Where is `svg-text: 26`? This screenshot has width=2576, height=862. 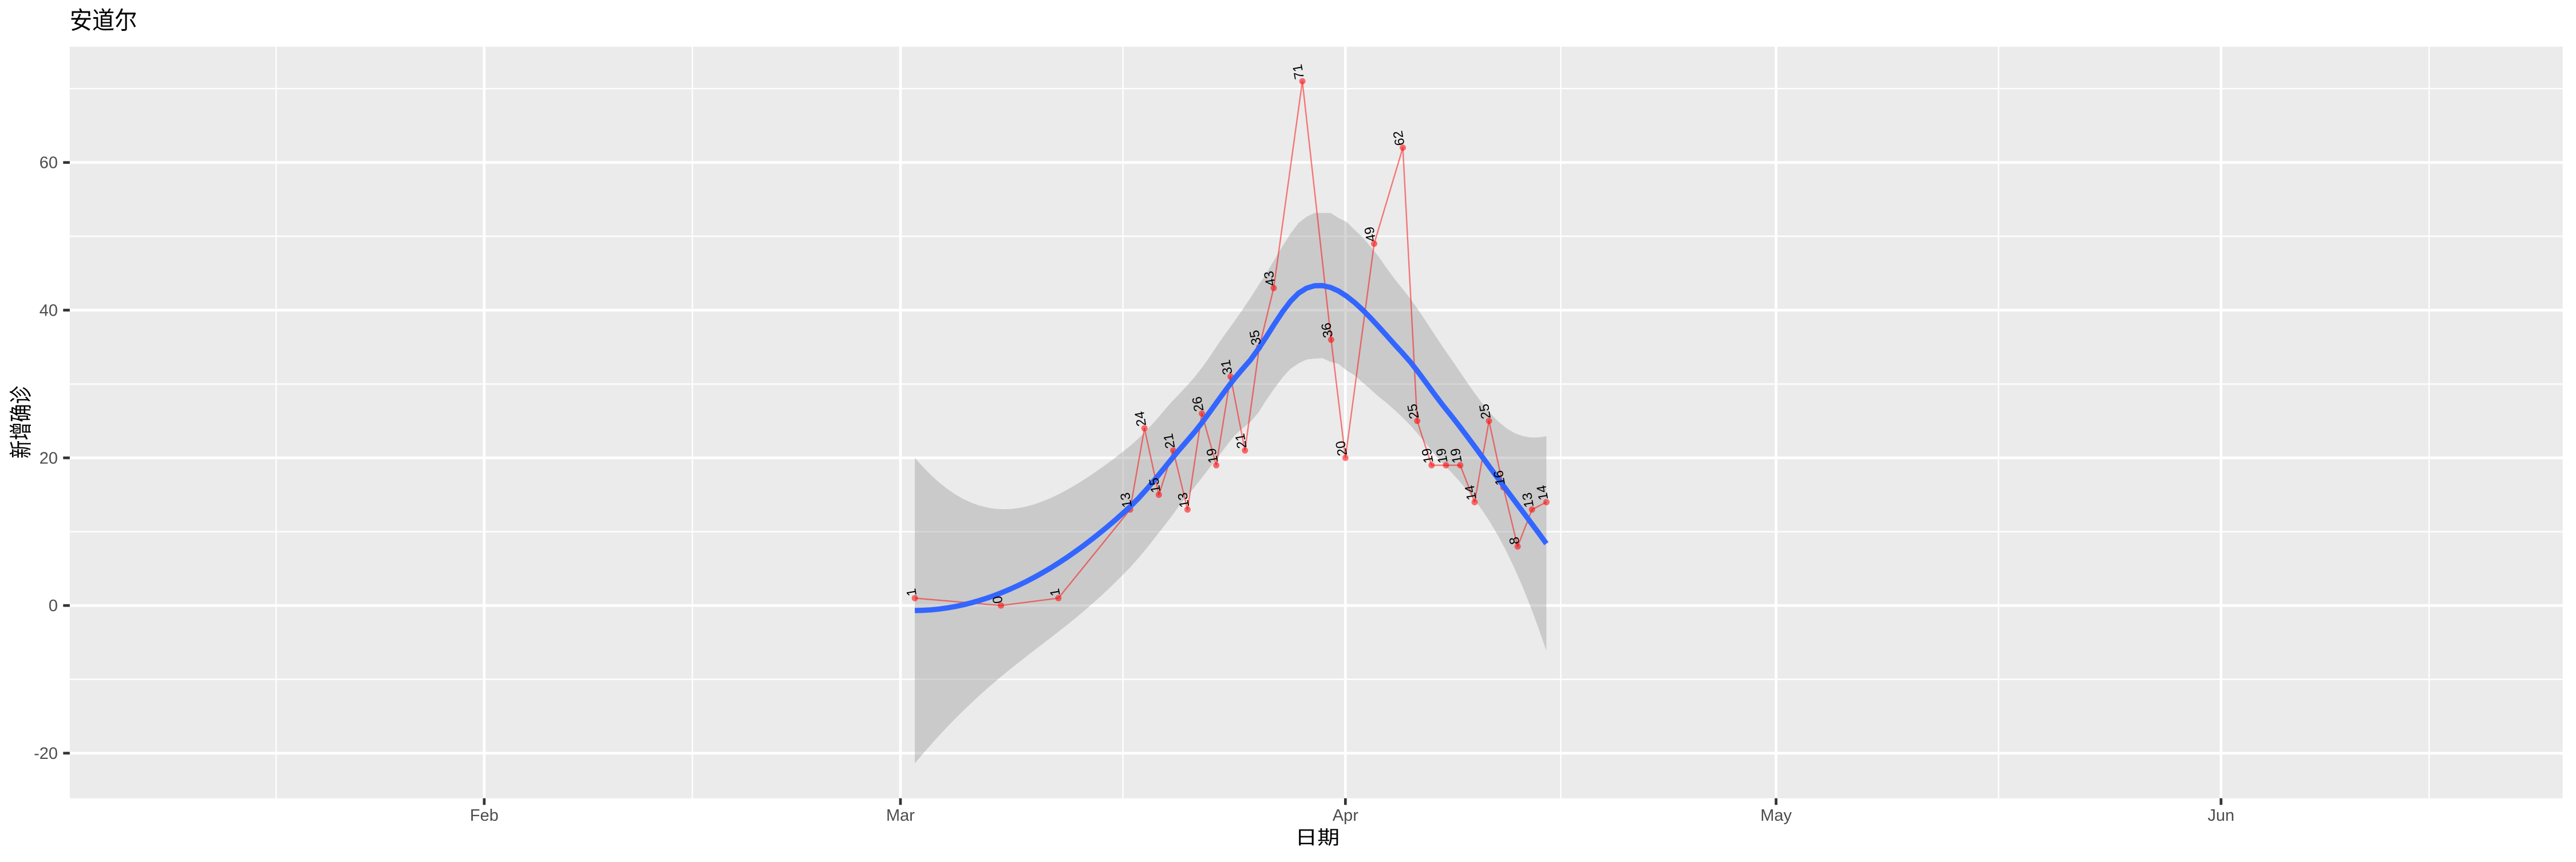
svg-text: 26 is located at coordinates (1197, 403).